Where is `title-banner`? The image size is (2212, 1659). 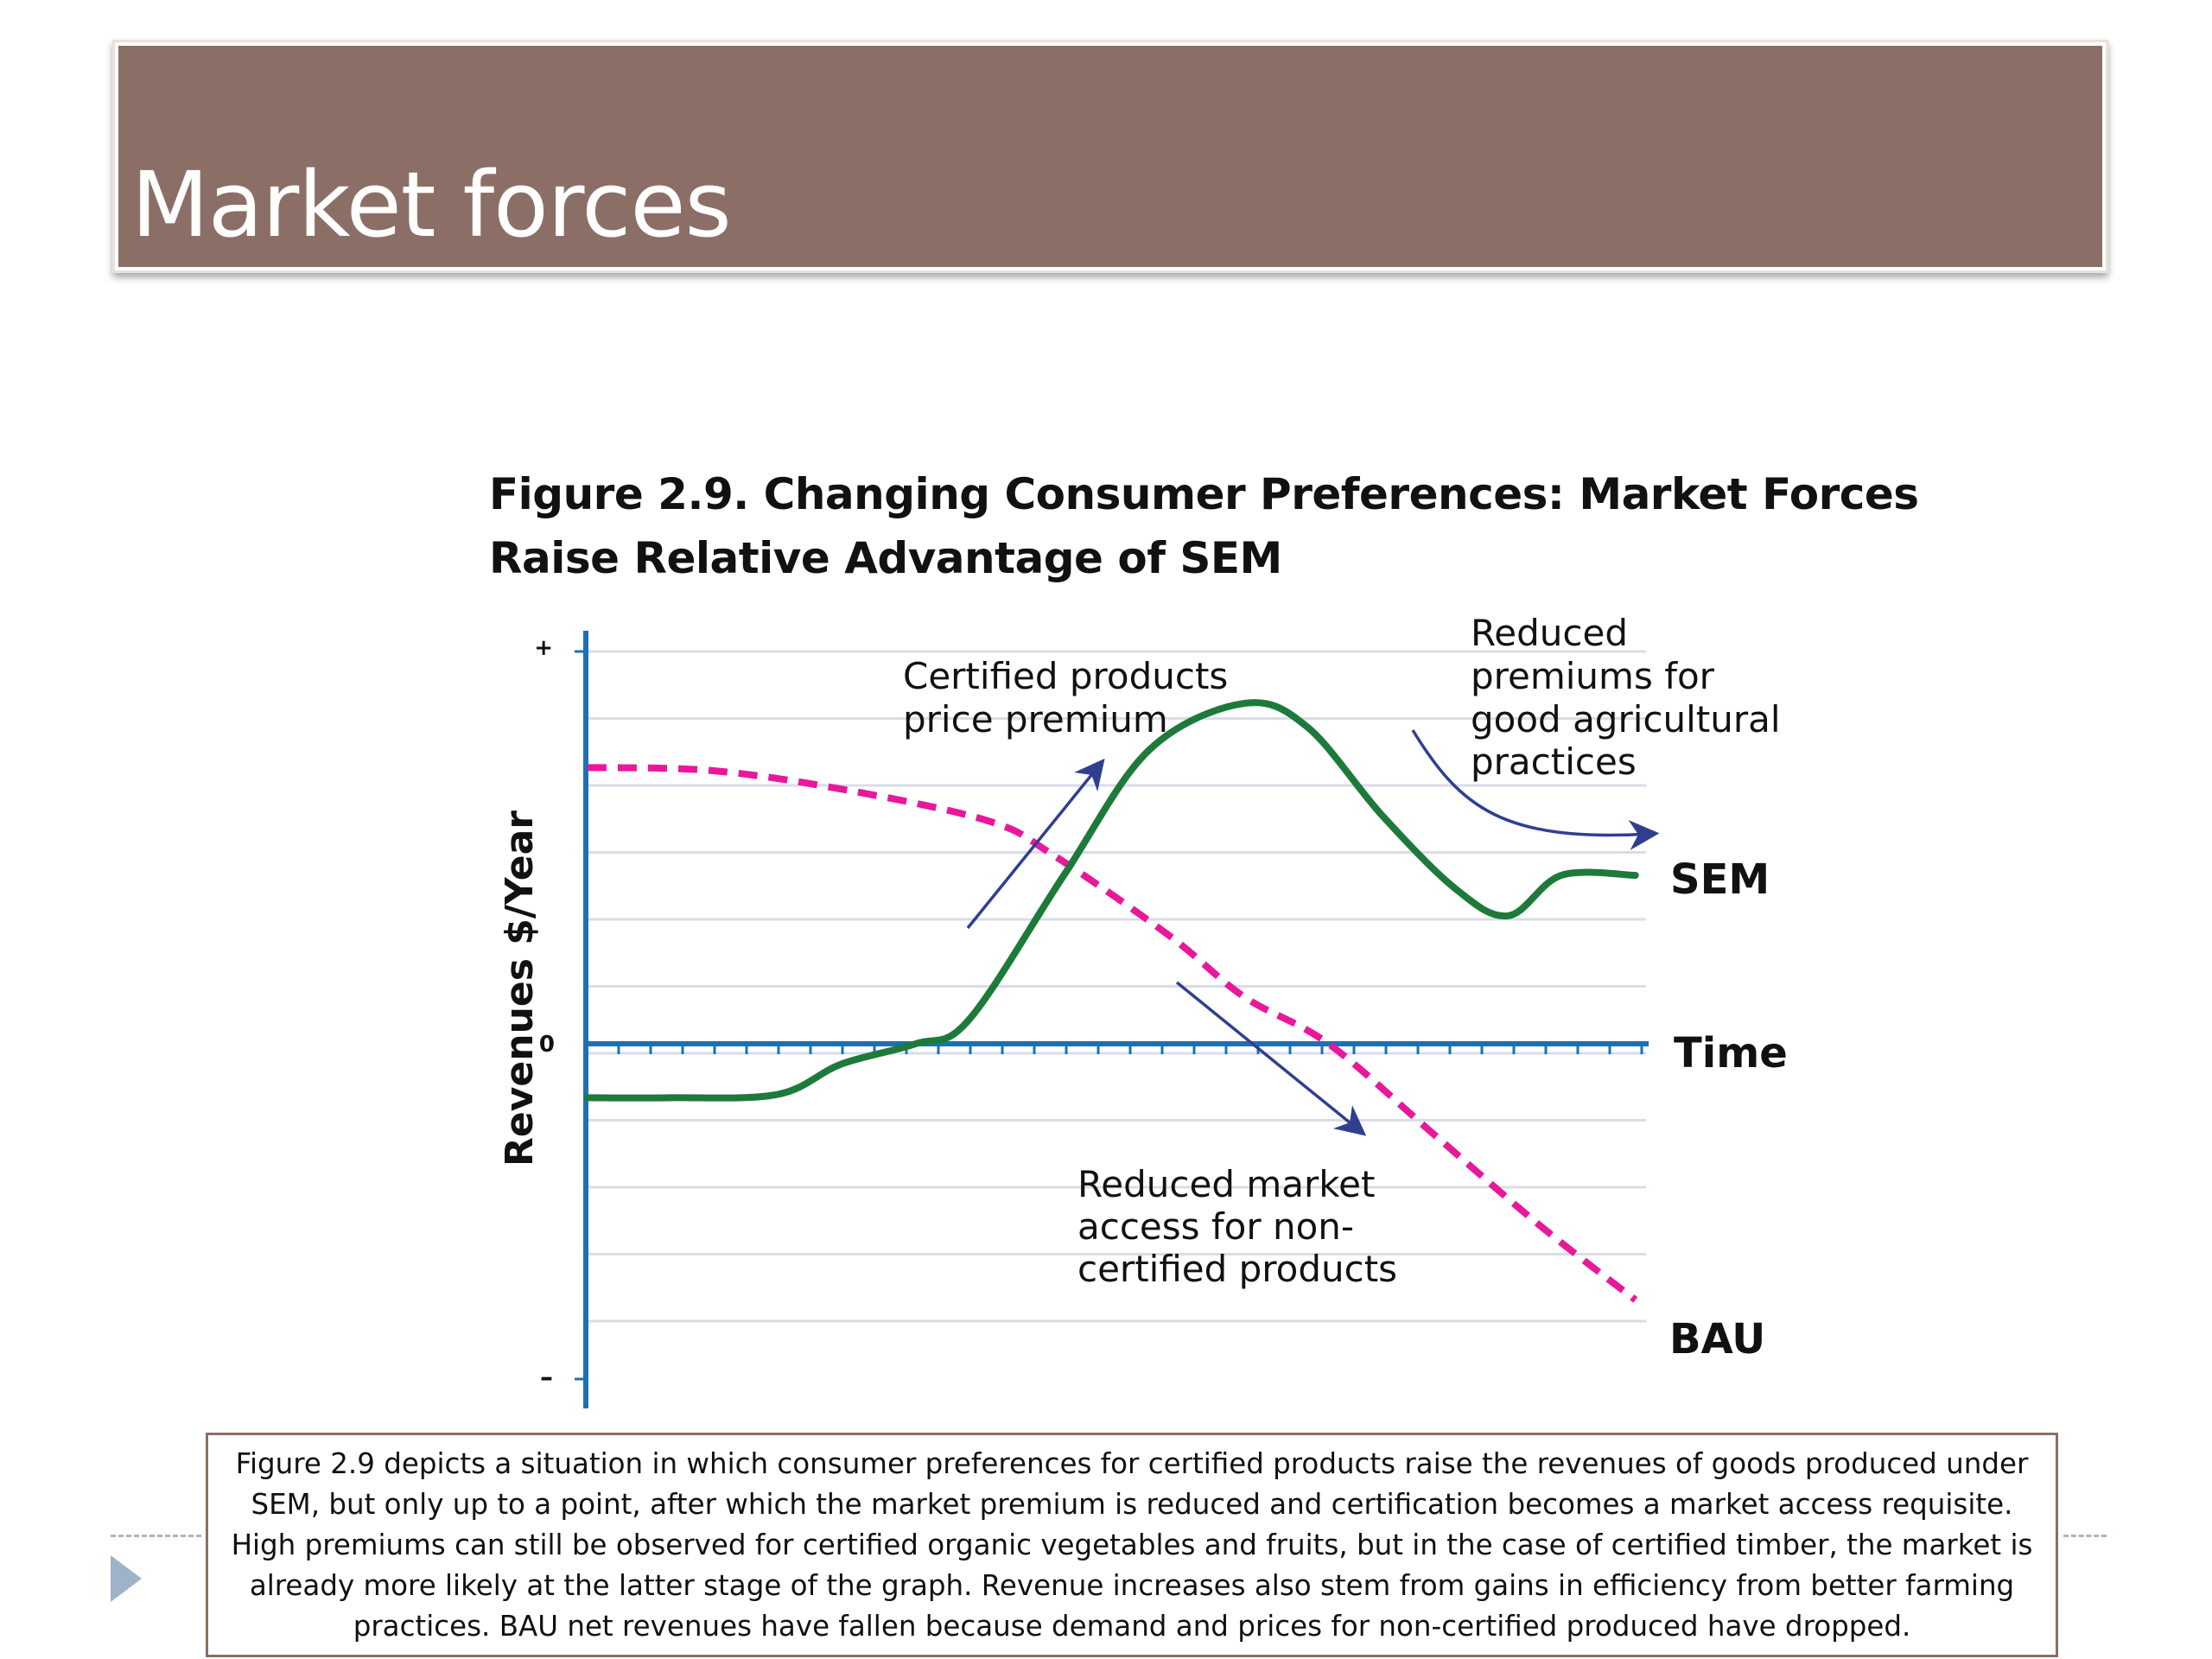
title-banner is located at coordinates (1110, 156).